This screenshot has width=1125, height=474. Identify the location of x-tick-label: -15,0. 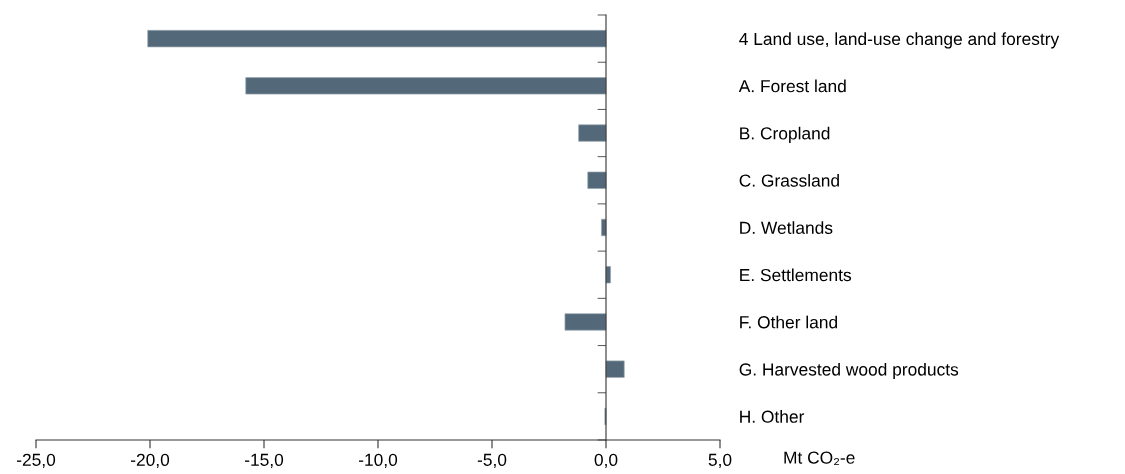
(264, 460).